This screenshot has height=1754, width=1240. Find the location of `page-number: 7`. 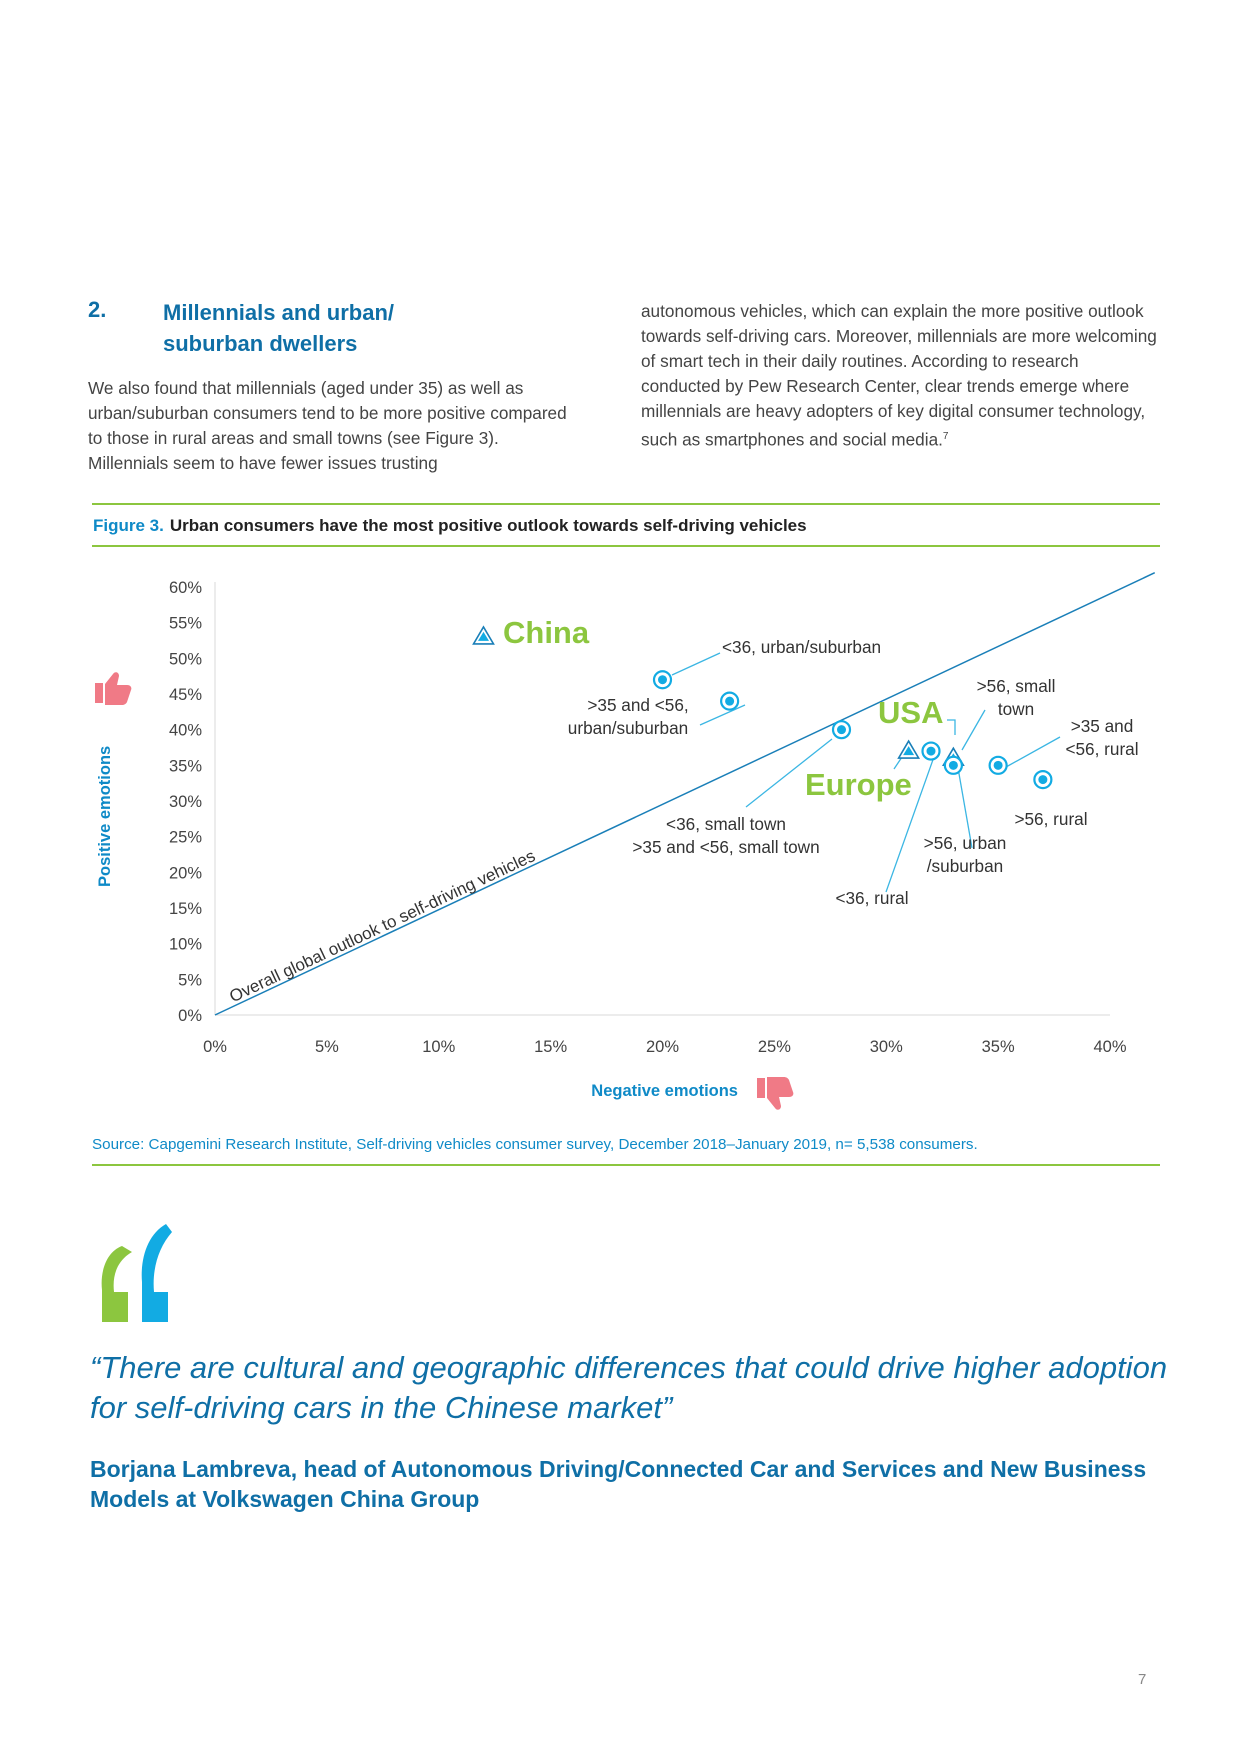

page-number: 7 is located at coordinates (1142, 1679).